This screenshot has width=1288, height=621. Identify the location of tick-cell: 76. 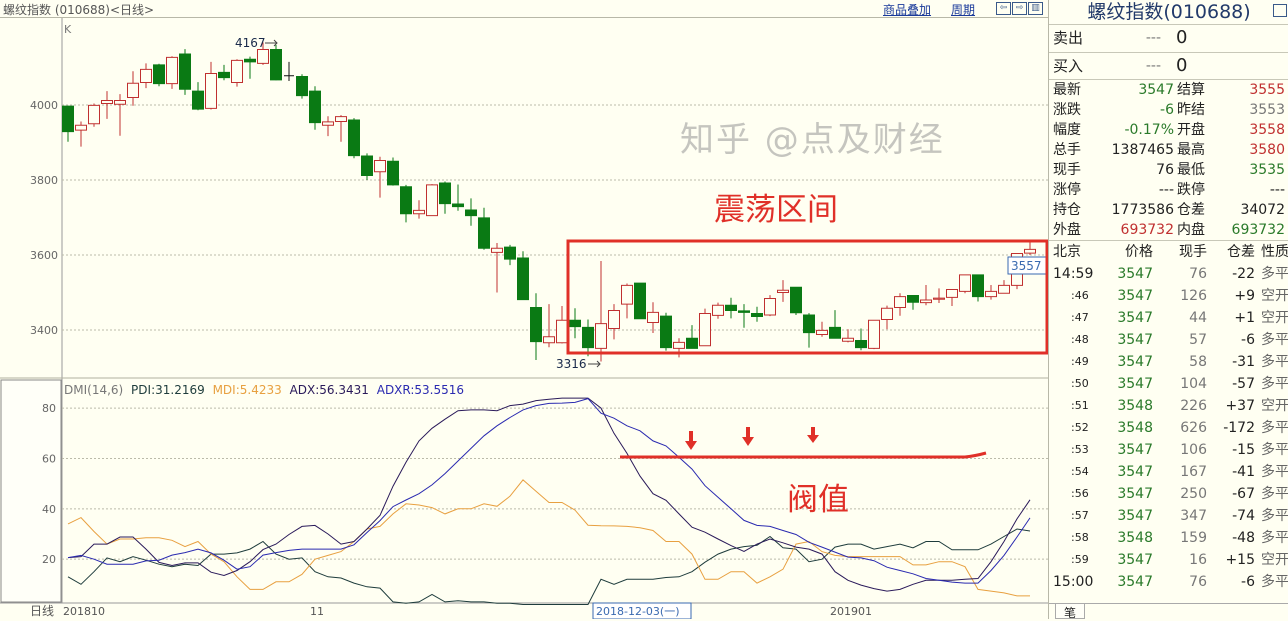
(1198, 274).